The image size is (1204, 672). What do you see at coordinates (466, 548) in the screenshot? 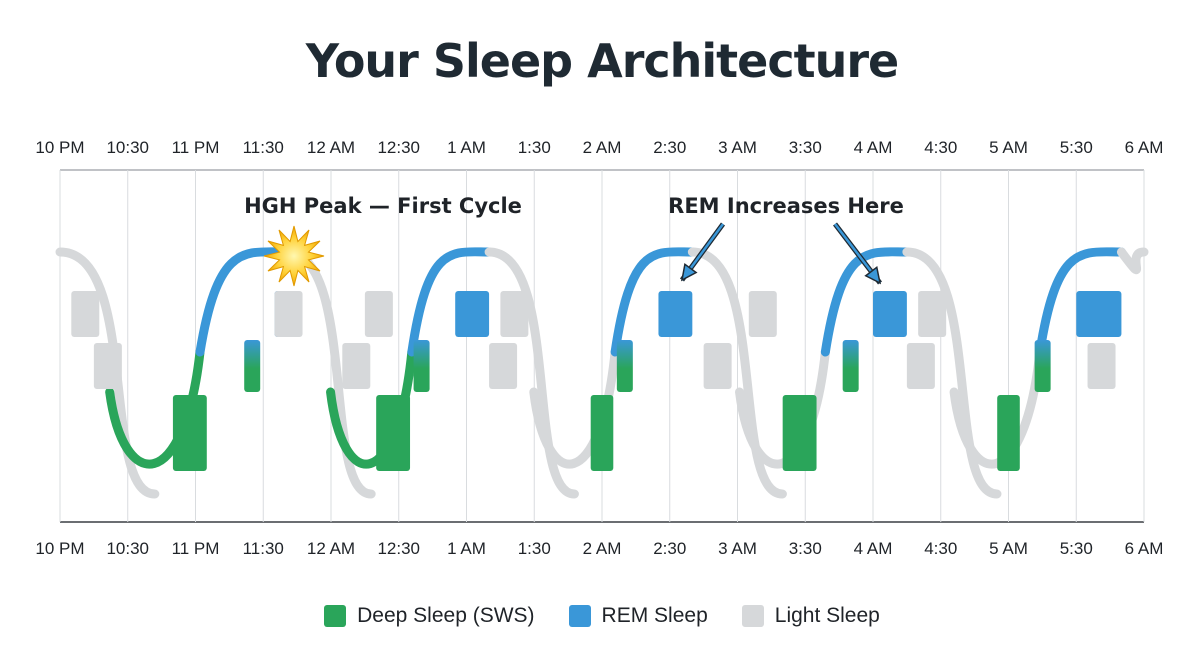
I see `x-tick-label-bottom: 1 AM` at bounding box center [466, 548].